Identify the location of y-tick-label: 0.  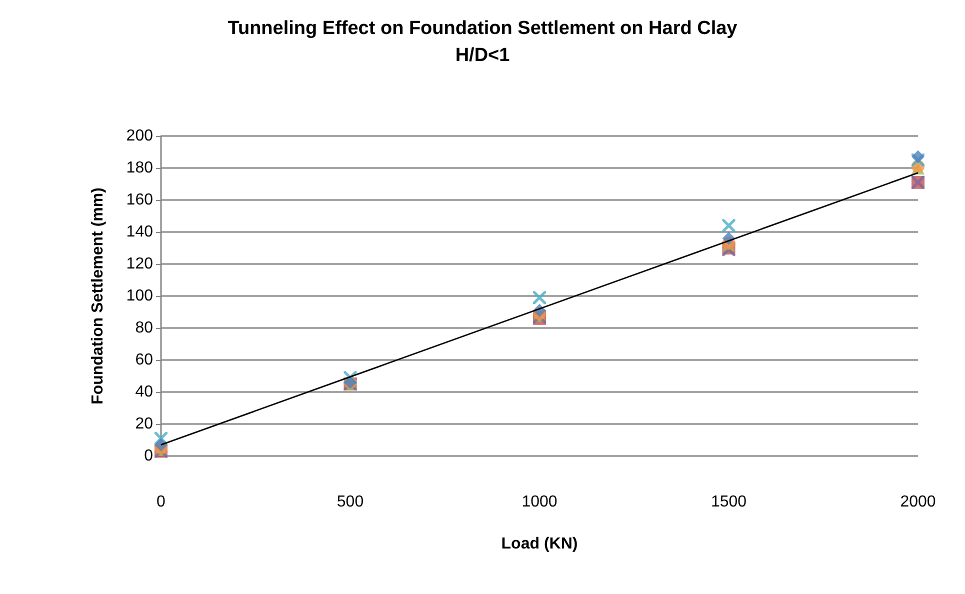
(149, 456).